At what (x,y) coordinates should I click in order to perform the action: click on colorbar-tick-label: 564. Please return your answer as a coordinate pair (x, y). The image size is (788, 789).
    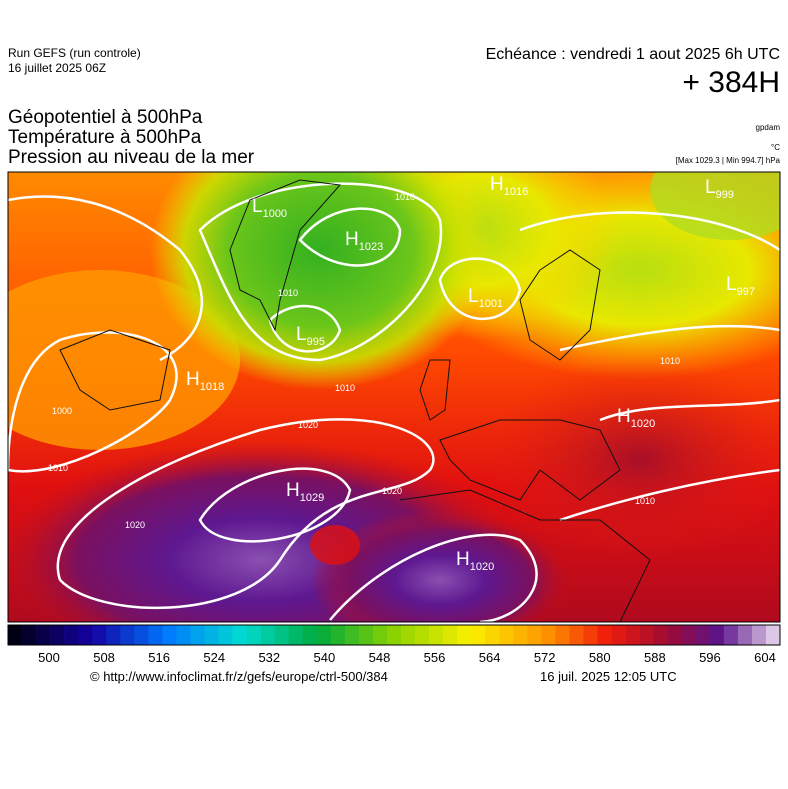
    Looking at the image, I should click on (490, 657).